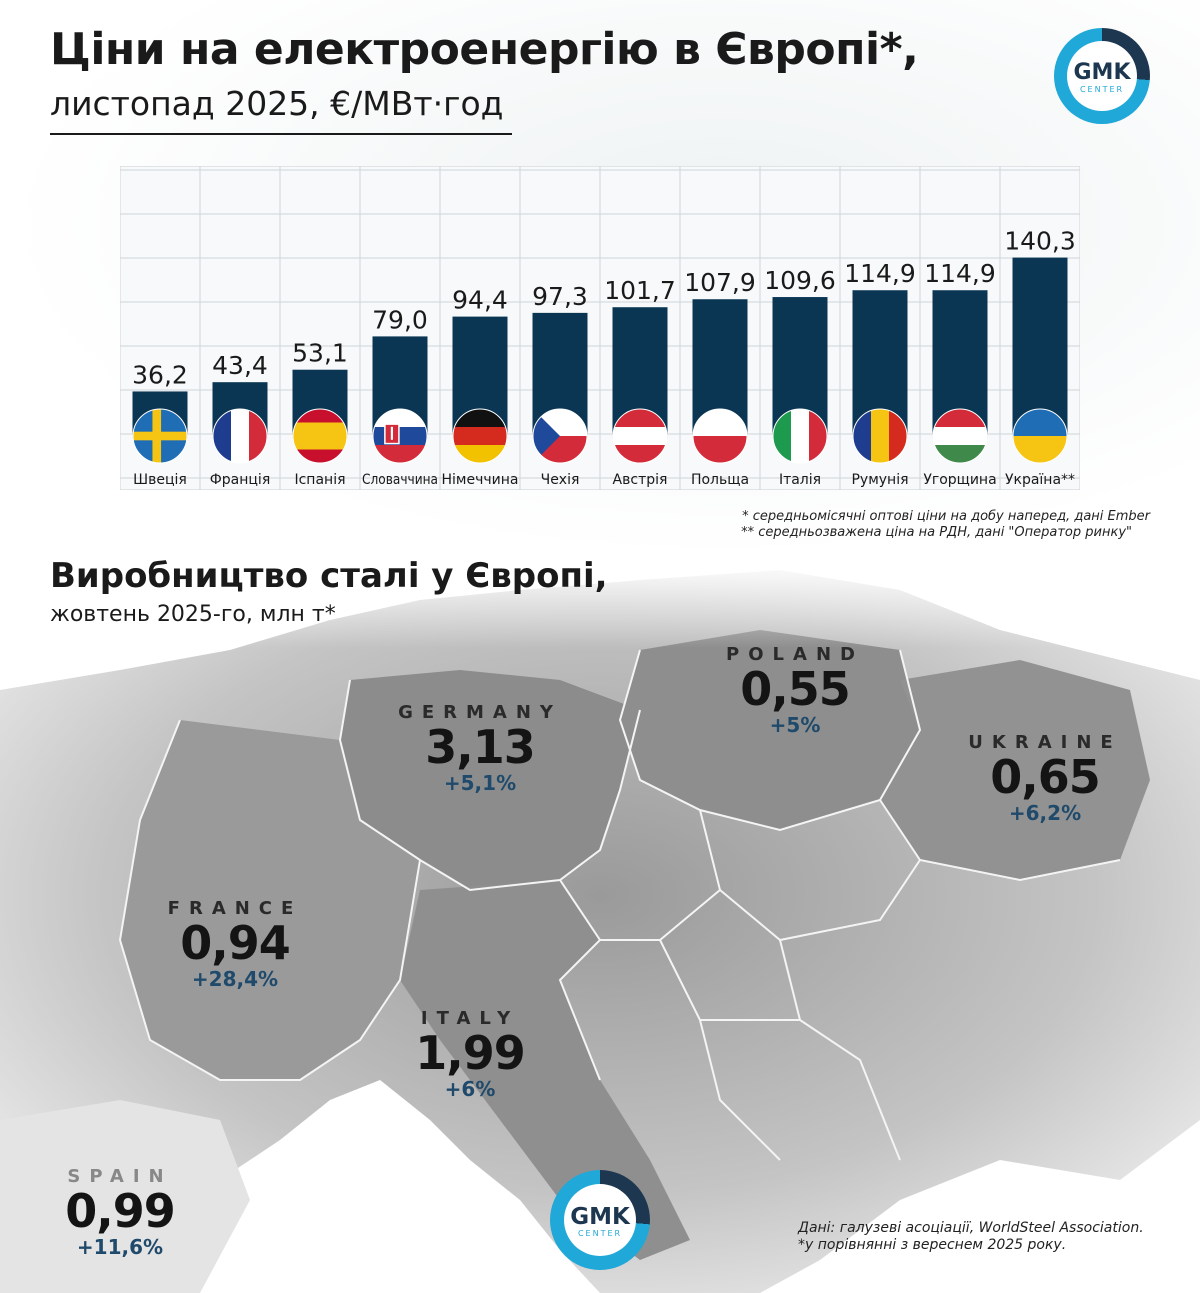 The width and height of the screenshot is (1200, 1293). What do you see at coordinates (235, 979) in the screenshot?
I see `steel-change: +28,4%` at bounding box center [235, 979].